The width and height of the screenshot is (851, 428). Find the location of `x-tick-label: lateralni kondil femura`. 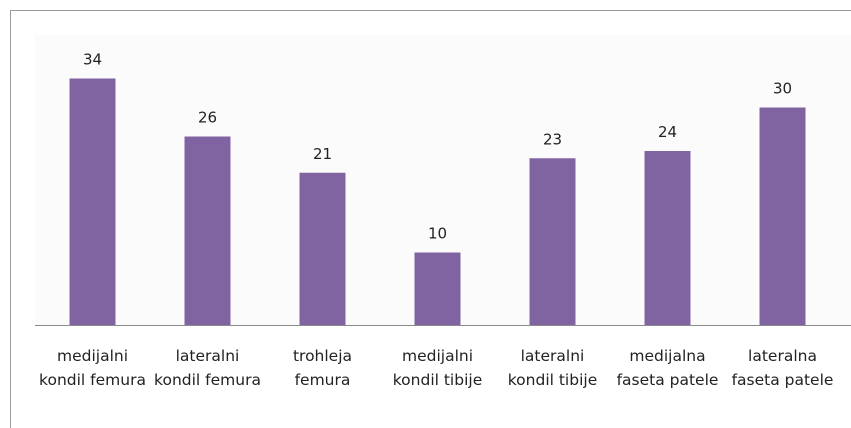

x-tick-label: lateralni kondil femura is located at coordinates (207, 368).